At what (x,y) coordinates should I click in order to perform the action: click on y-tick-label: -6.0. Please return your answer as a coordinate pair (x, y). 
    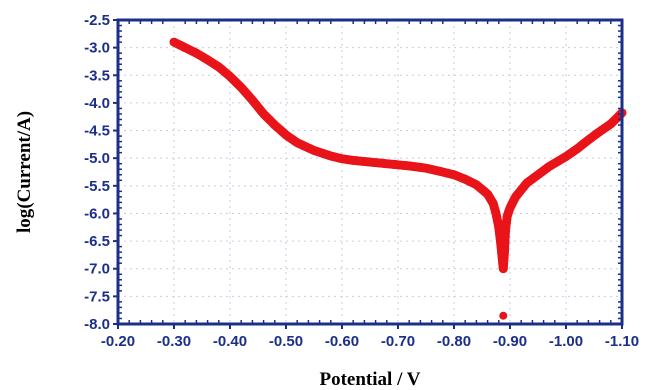
    Looking at the image, I should click on (97, 213).